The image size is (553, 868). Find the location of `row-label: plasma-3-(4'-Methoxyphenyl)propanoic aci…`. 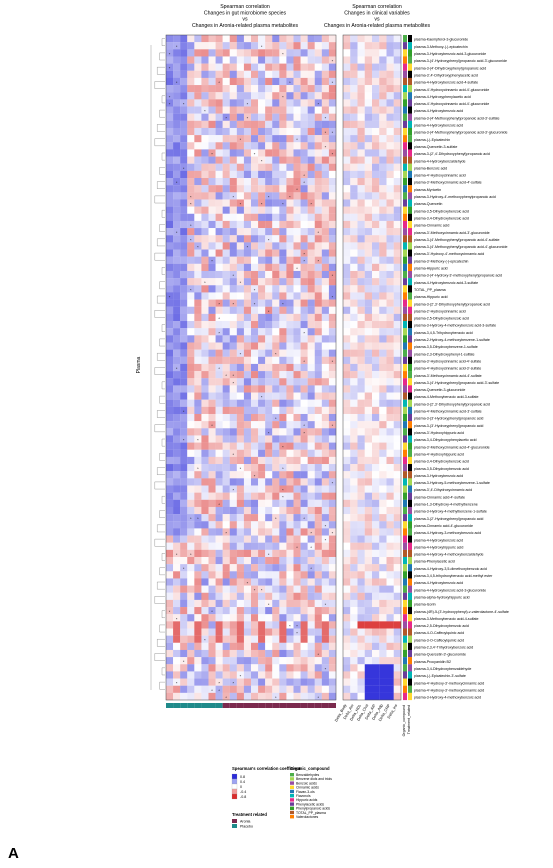

row-label: plasma-3-(4'-Methoxyphenyl)propanoic aci… is located at coordinates (460, 133).